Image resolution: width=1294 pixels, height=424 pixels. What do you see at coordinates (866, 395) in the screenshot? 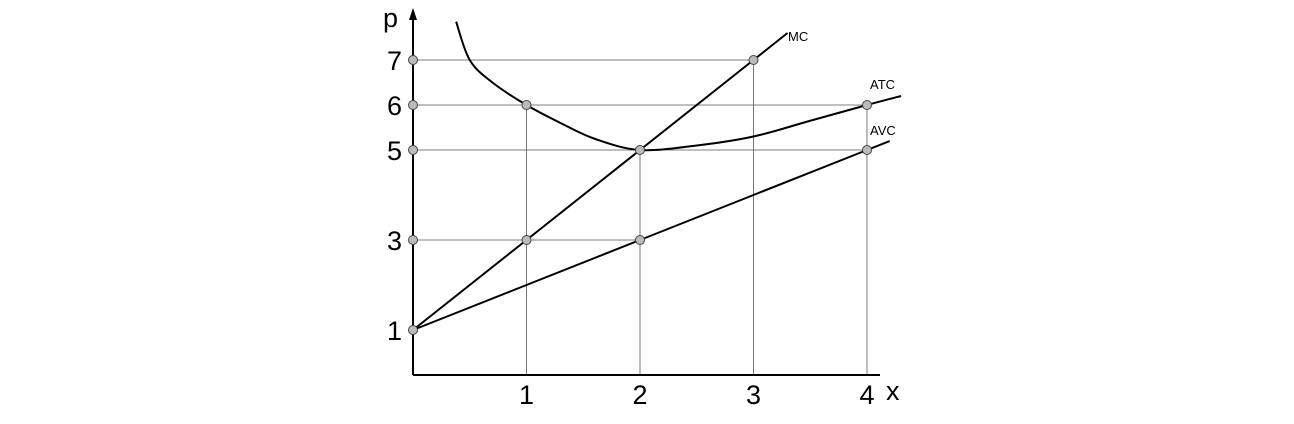
I see `x-tick-label: 4` at bounding box center [866, 395].